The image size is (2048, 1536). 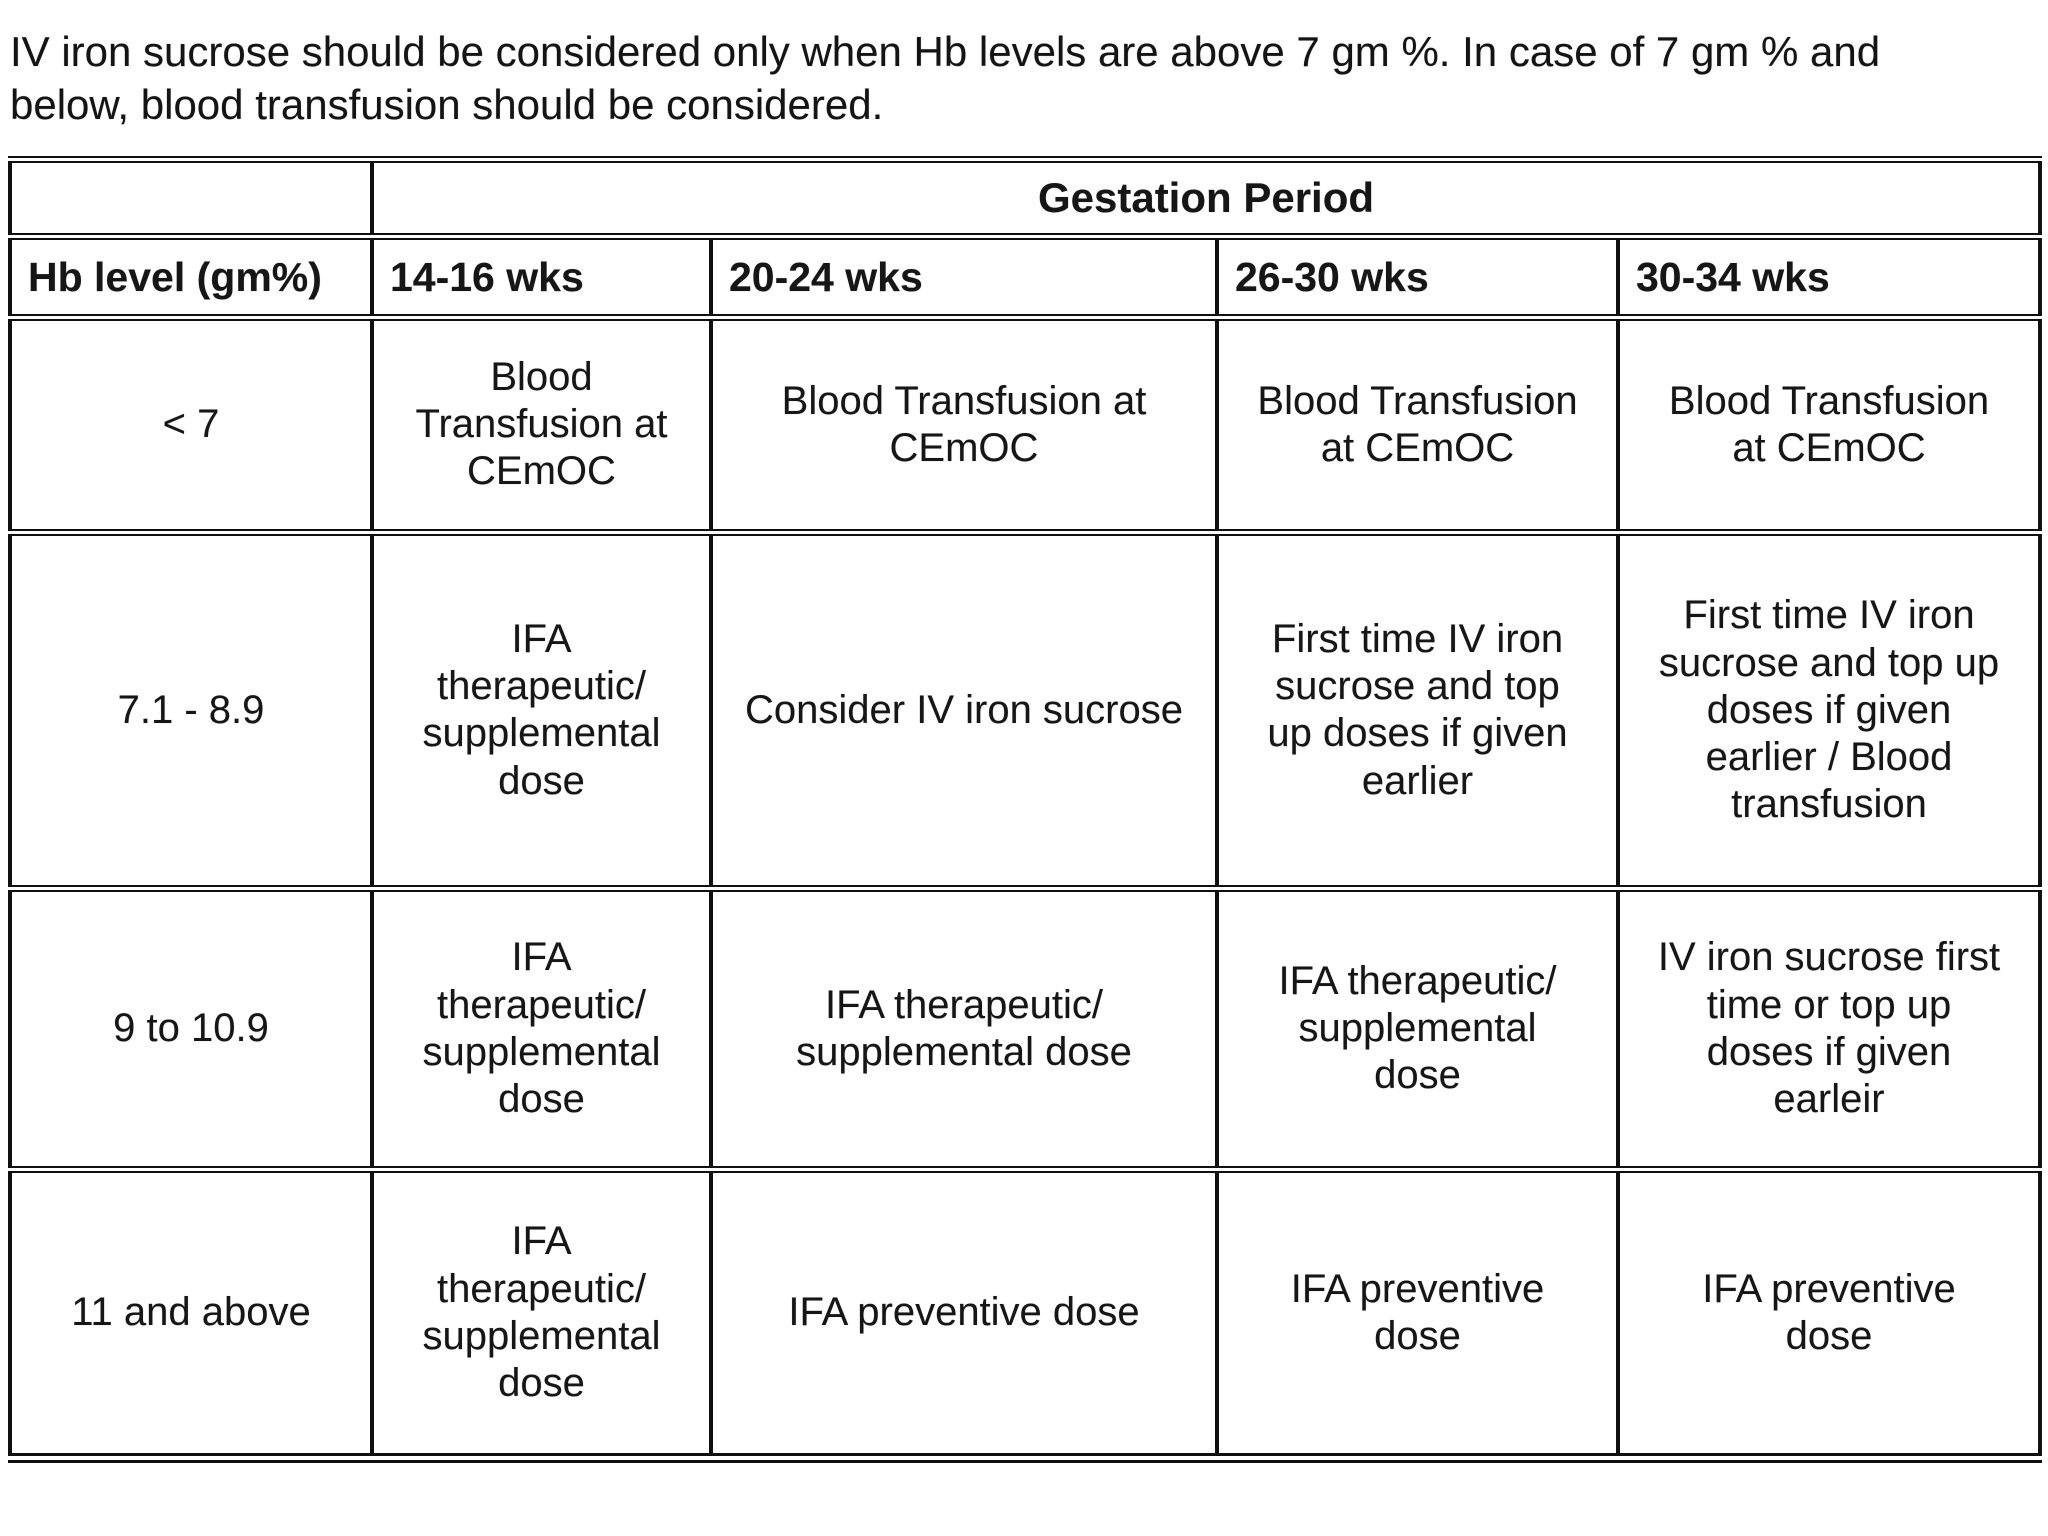 What do you see at coordinates (1206, 197) in the screenshot?
I see `gestation-period-header: Gestation Period` at bounding box center [1206, 197].